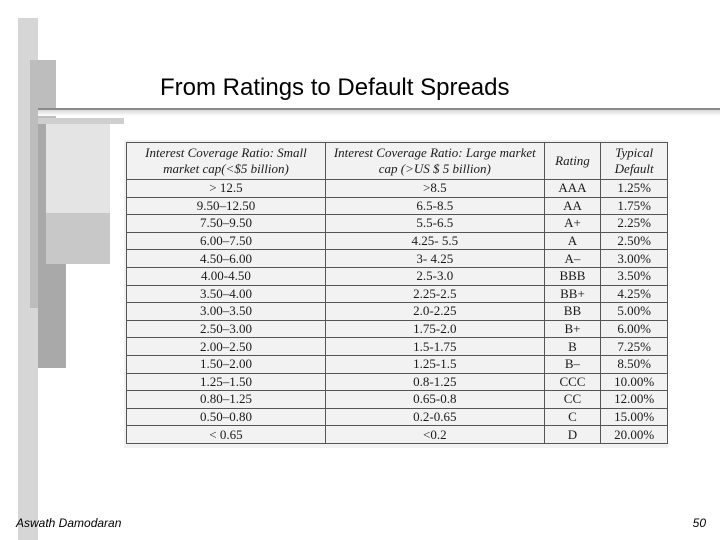 The height and width of the screenshot is (540, 720). What do you see at coordinates (634, 364) in the screenshot?
I see `cell-default-spread: 8.50%` at bounding box center [634, 364].